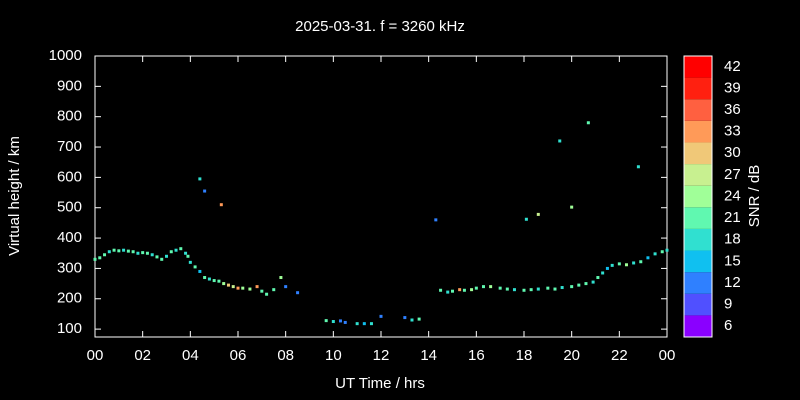  What do you see at coordinates (69, 267) in the screenshot?
I see `y-tick-label: 300` at bounding box center [69, 267].